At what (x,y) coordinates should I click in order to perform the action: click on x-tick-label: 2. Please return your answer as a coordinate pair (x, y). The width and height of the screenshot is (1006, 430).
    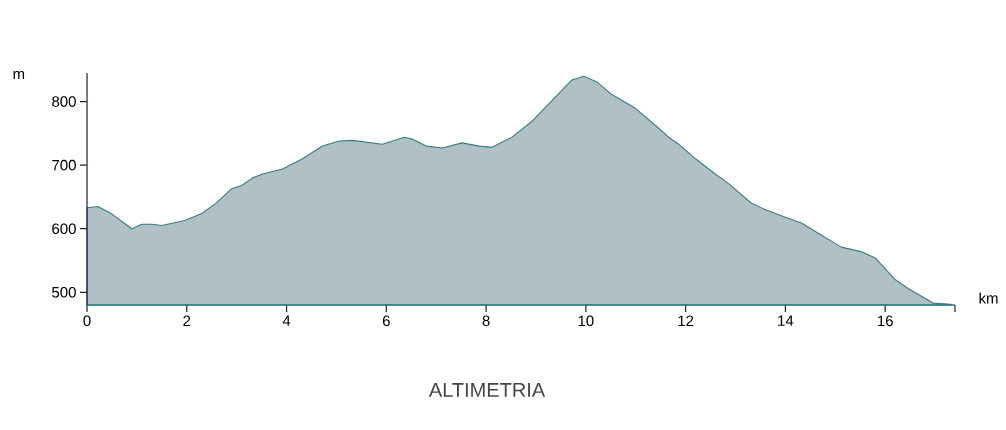
    Looking at the image, I should click on (187, 320).